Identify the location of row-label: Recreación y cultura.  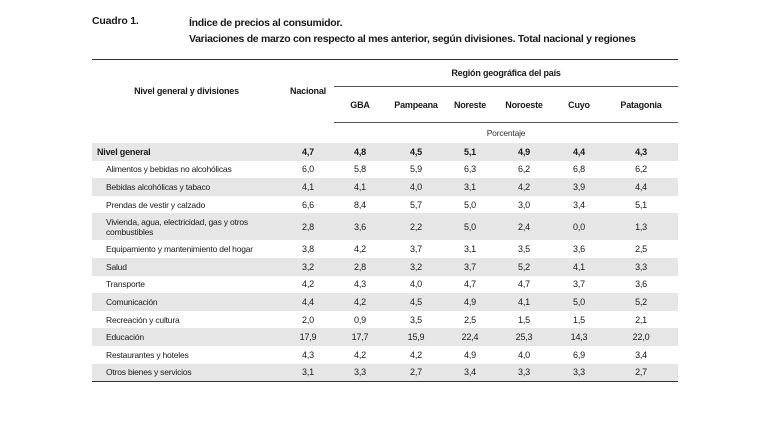
(143, 319).